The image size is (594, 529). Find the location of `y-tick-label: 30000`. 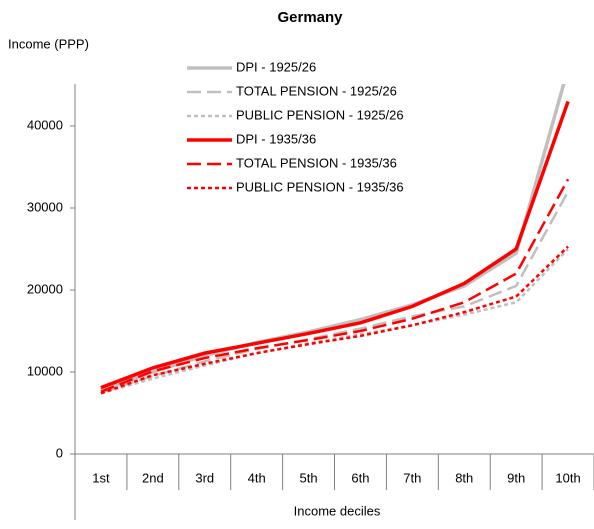

y-tick-label: 30000 is located at coordinates (45, 206).